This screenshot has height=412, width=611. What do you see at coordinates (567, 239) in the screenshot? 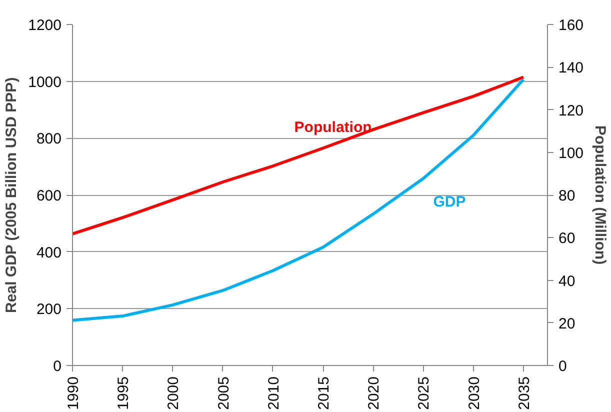
I see `y2-tick-label: 60` at bounding box center [567, 239].